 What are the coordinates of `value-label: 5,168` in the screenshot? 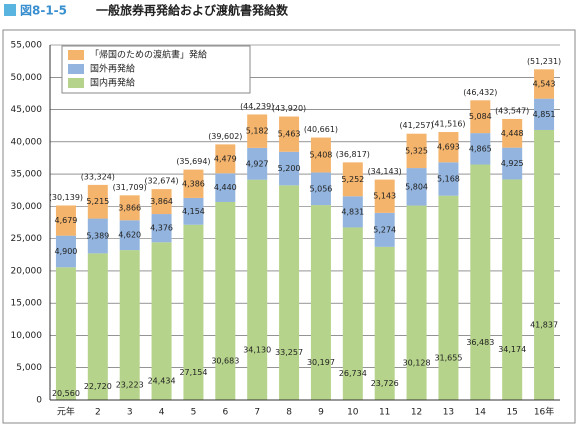 It's located at (448, 179).